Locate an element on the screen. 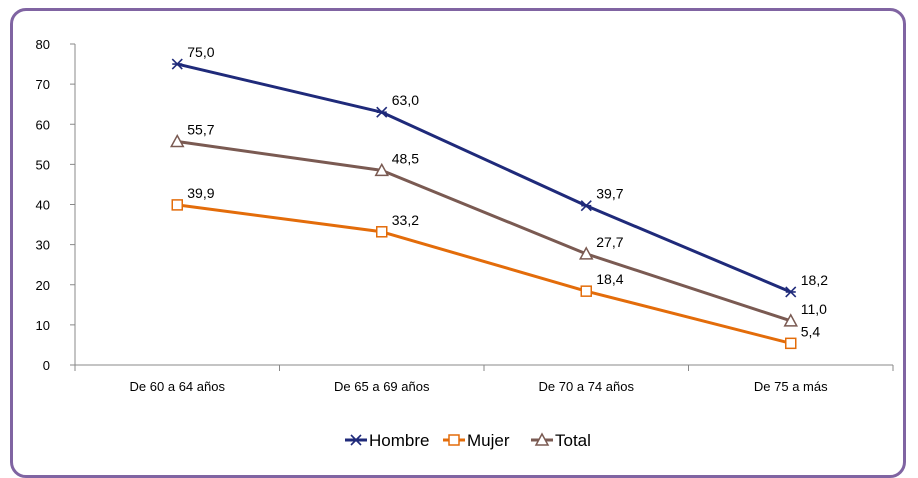  data-label-total: 27,7 is located at coordinates (609, 242).